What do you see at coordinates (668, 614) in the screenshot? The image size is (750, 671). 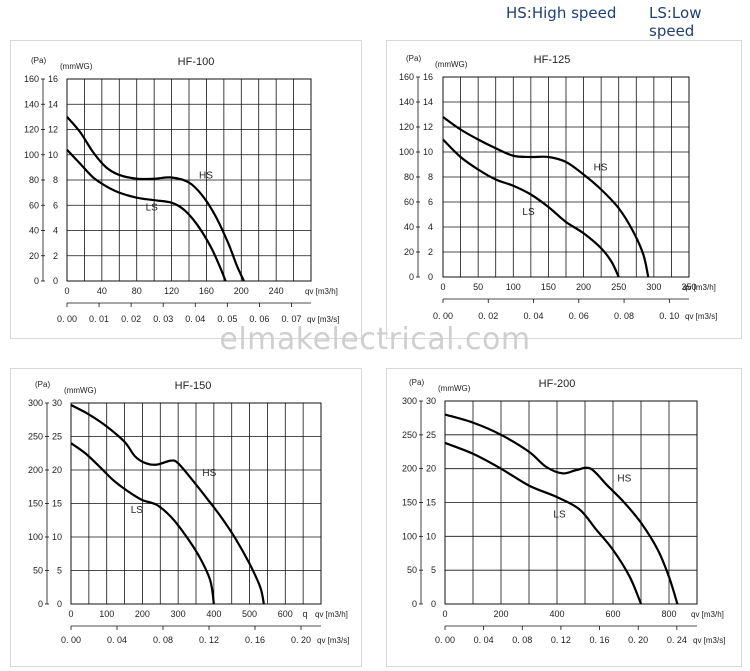 I see `x-tick-label: 800` at bounding box center [668, 614].